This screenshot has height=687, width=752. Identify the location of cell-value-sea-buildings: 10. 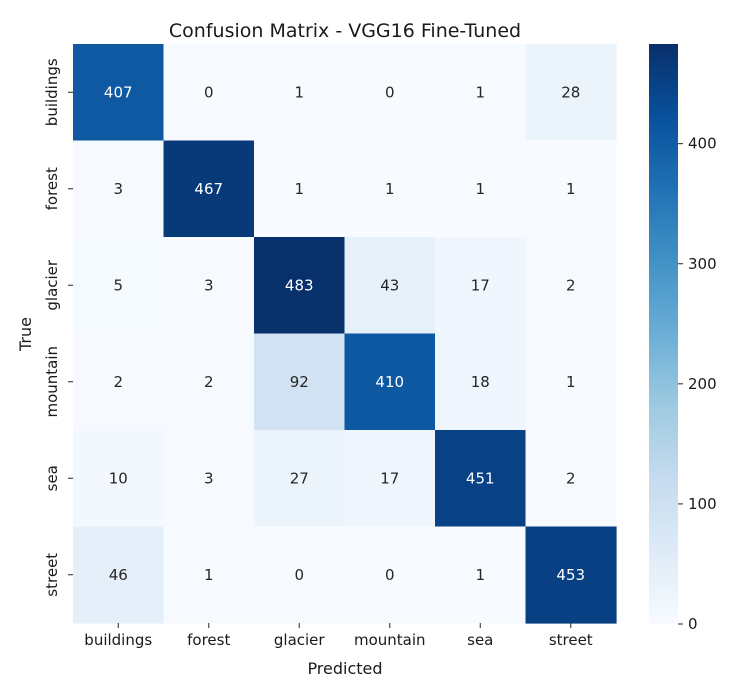
(118, 478).